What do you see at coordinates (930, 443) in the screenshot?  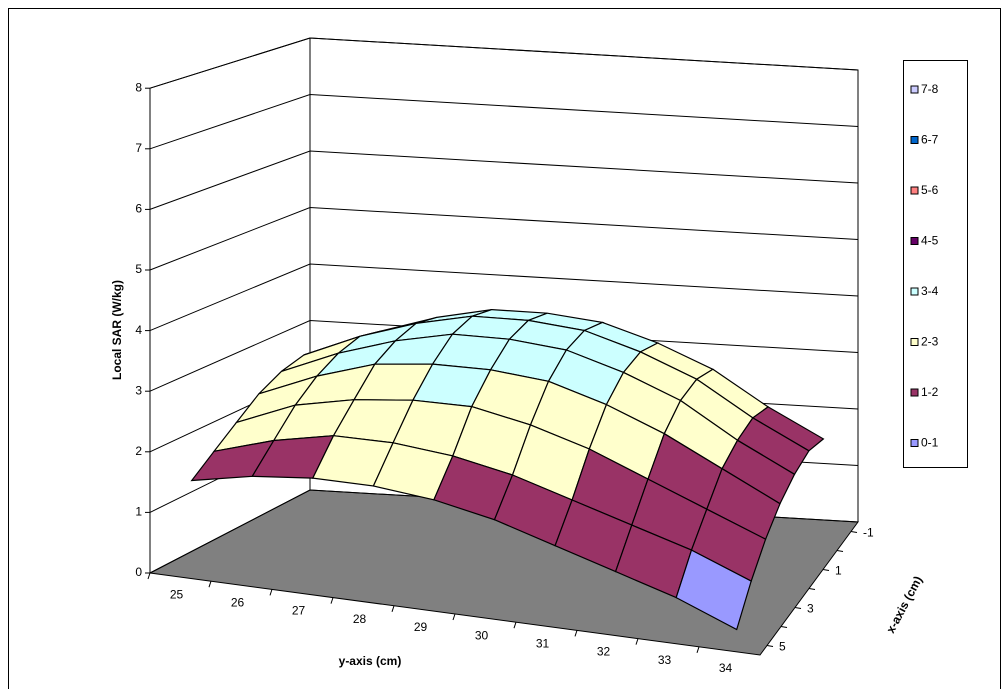 I see `legend-label: 0-1` at bounding box center [930, 443].